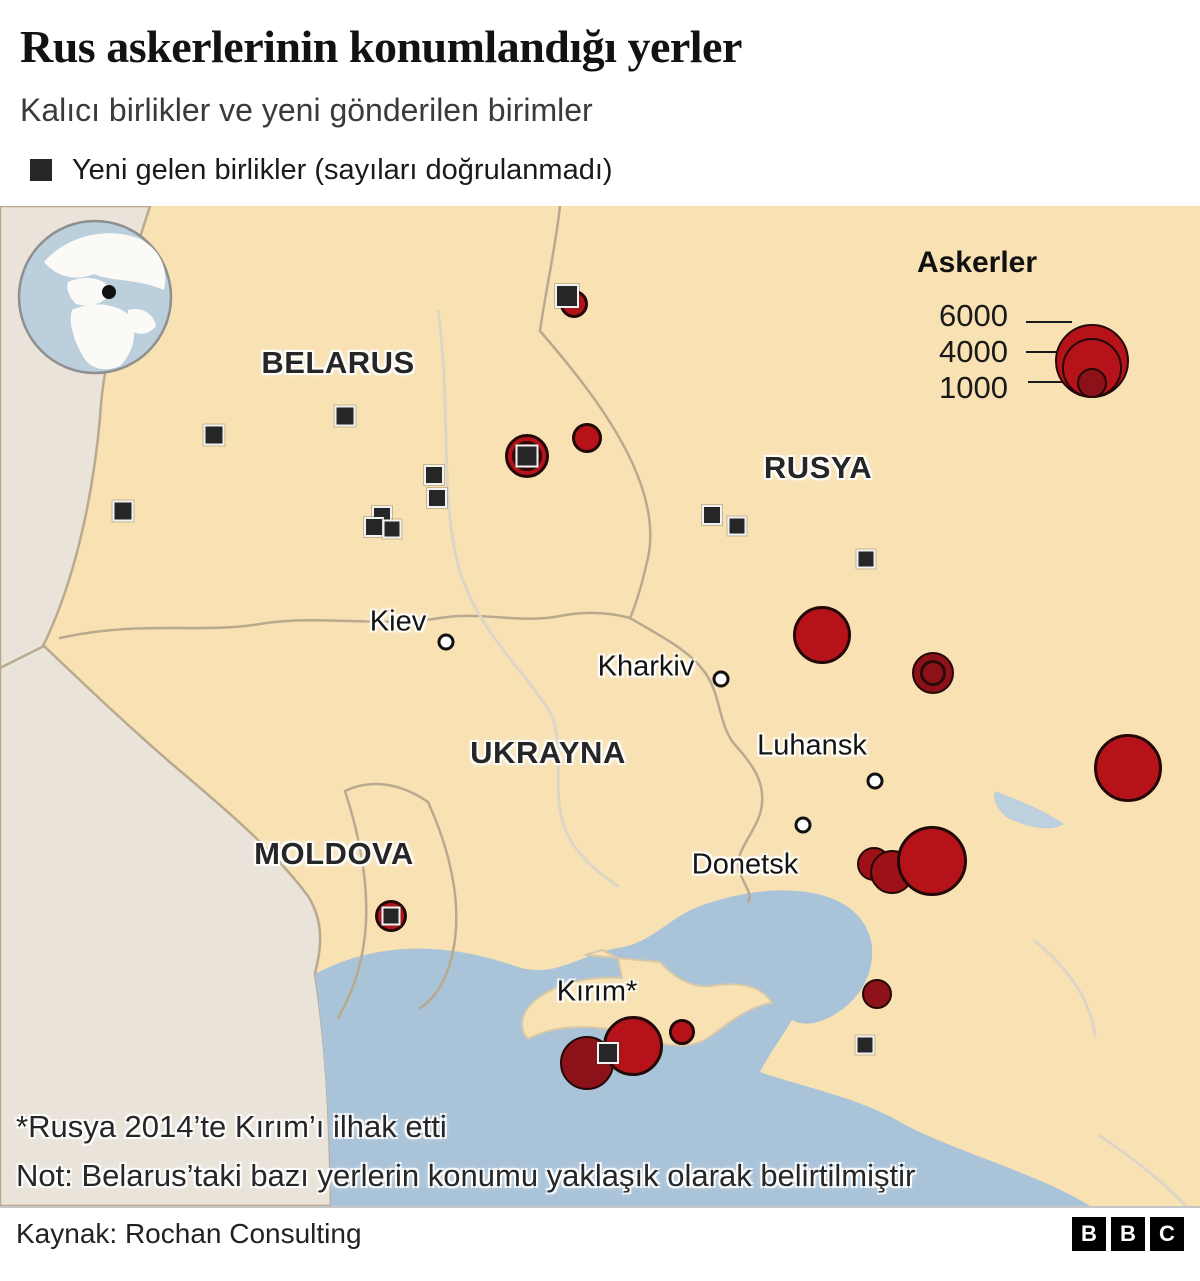 The image size is (1200, 1281). I want to click on bbc-logo-block: C, so click(1167, 1233).